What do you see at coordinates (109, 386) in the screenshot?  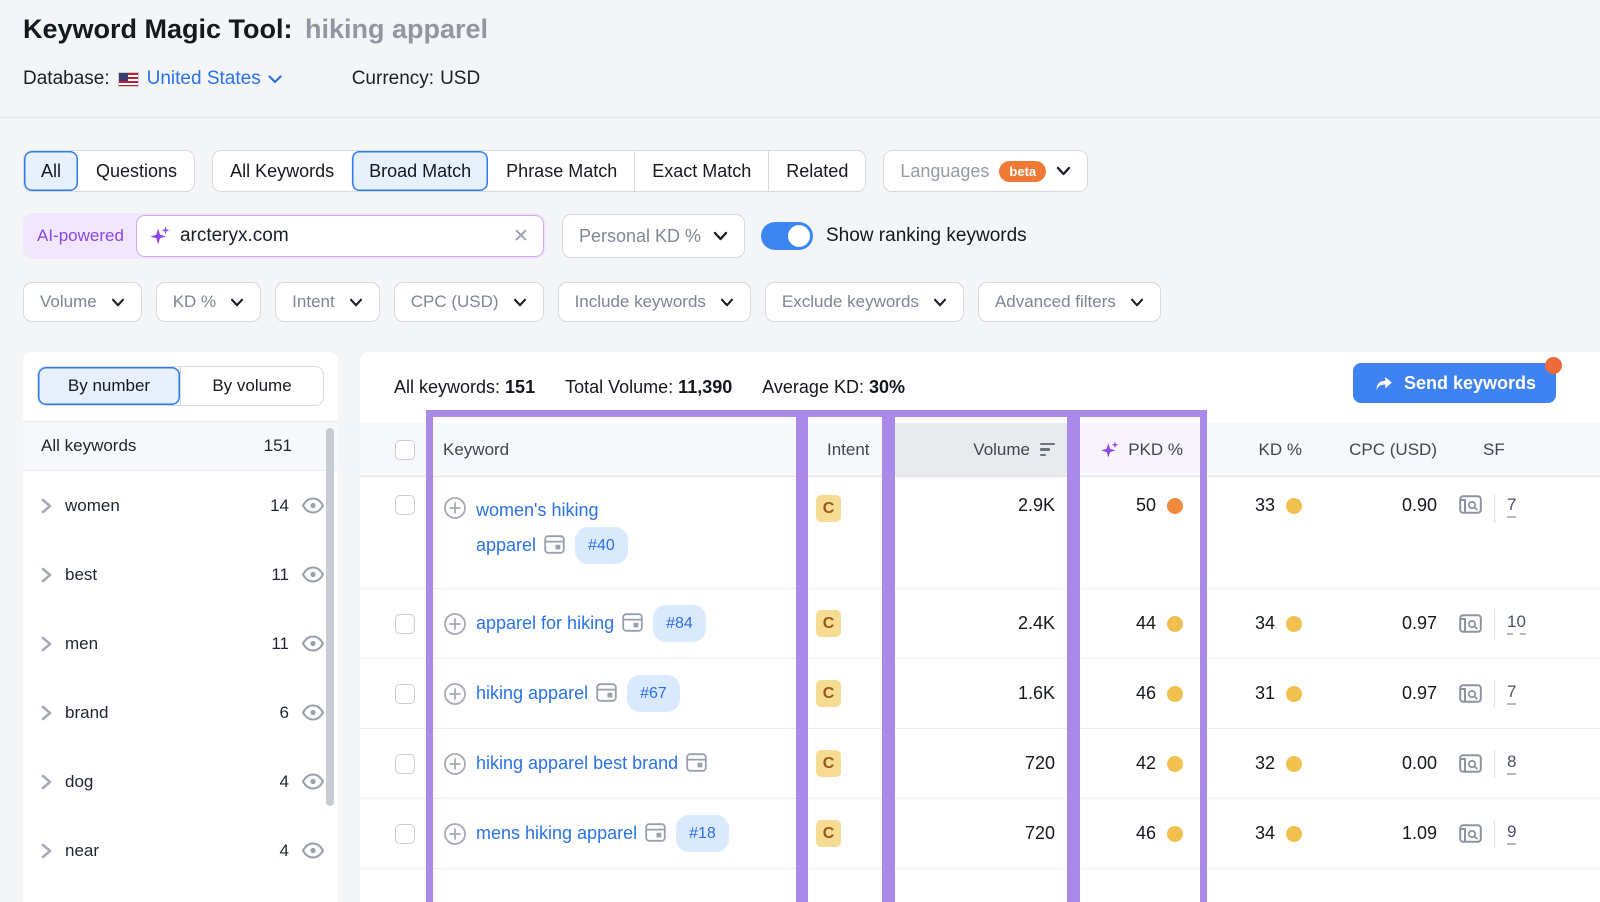 I see `tab-by-number: By number` at bounding box center [109, 386].